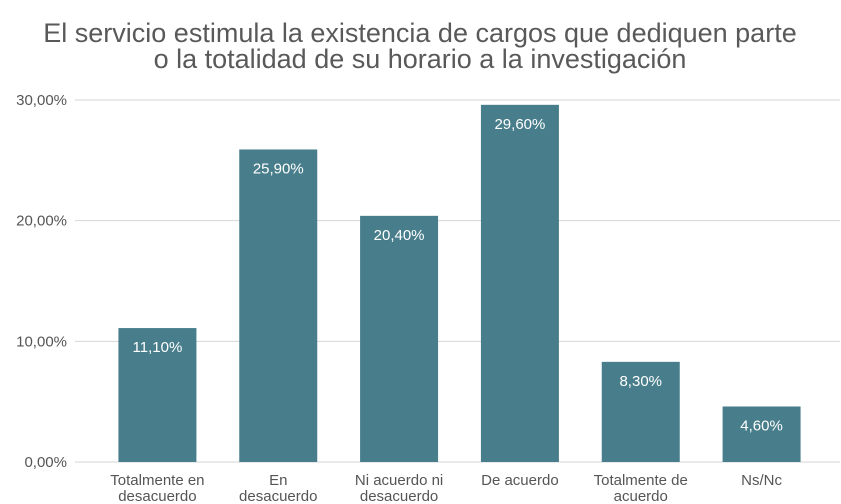  I want to click on data-label: 20,40%, so click(399, 235).